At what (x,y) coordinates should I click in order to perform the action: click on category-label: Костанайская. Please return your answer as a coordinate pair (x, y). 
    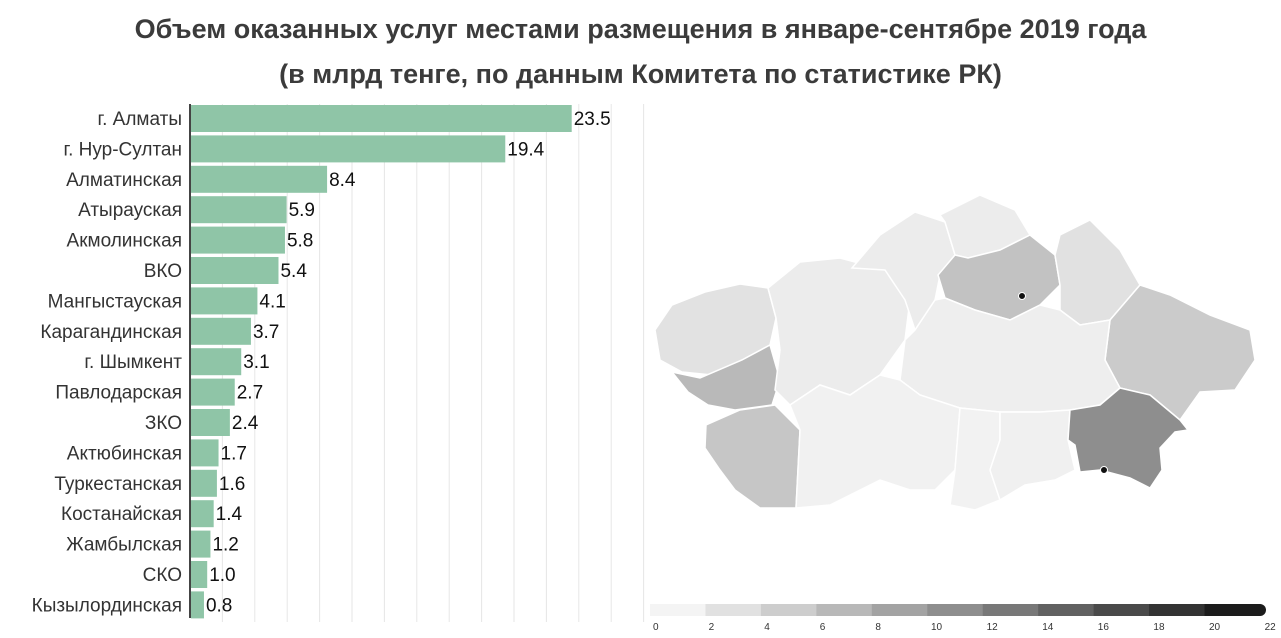
    Looking at the image, I should click on (121, 514).